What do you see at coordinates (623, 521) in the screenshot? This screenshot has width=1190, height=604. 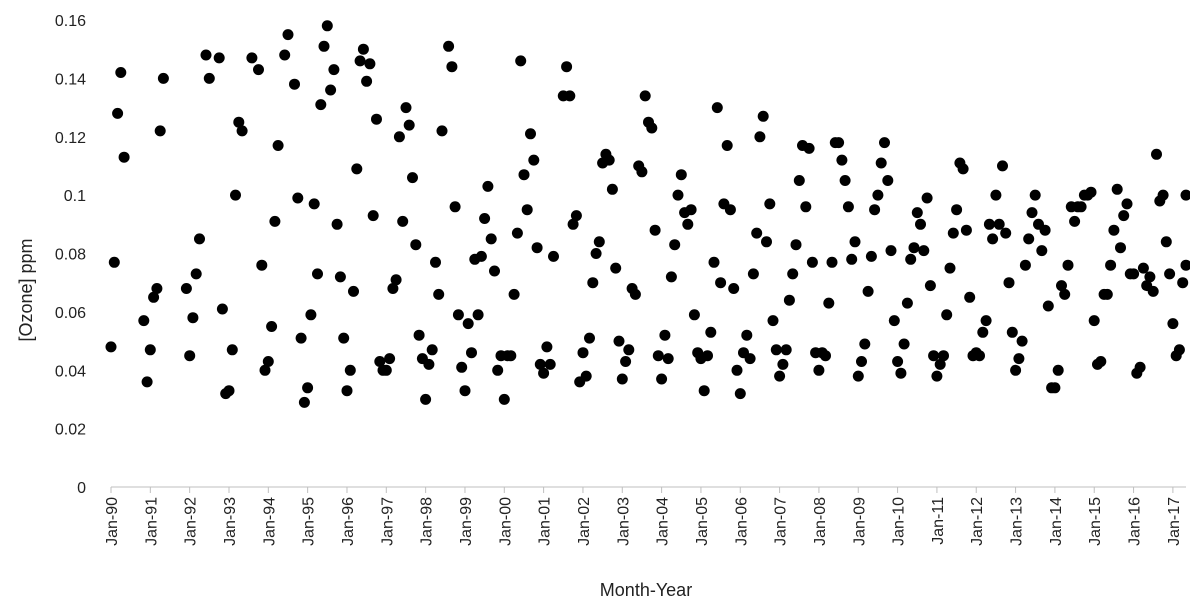 I see `x-tick-label: Jan-03` at bounding box center [623, 521].